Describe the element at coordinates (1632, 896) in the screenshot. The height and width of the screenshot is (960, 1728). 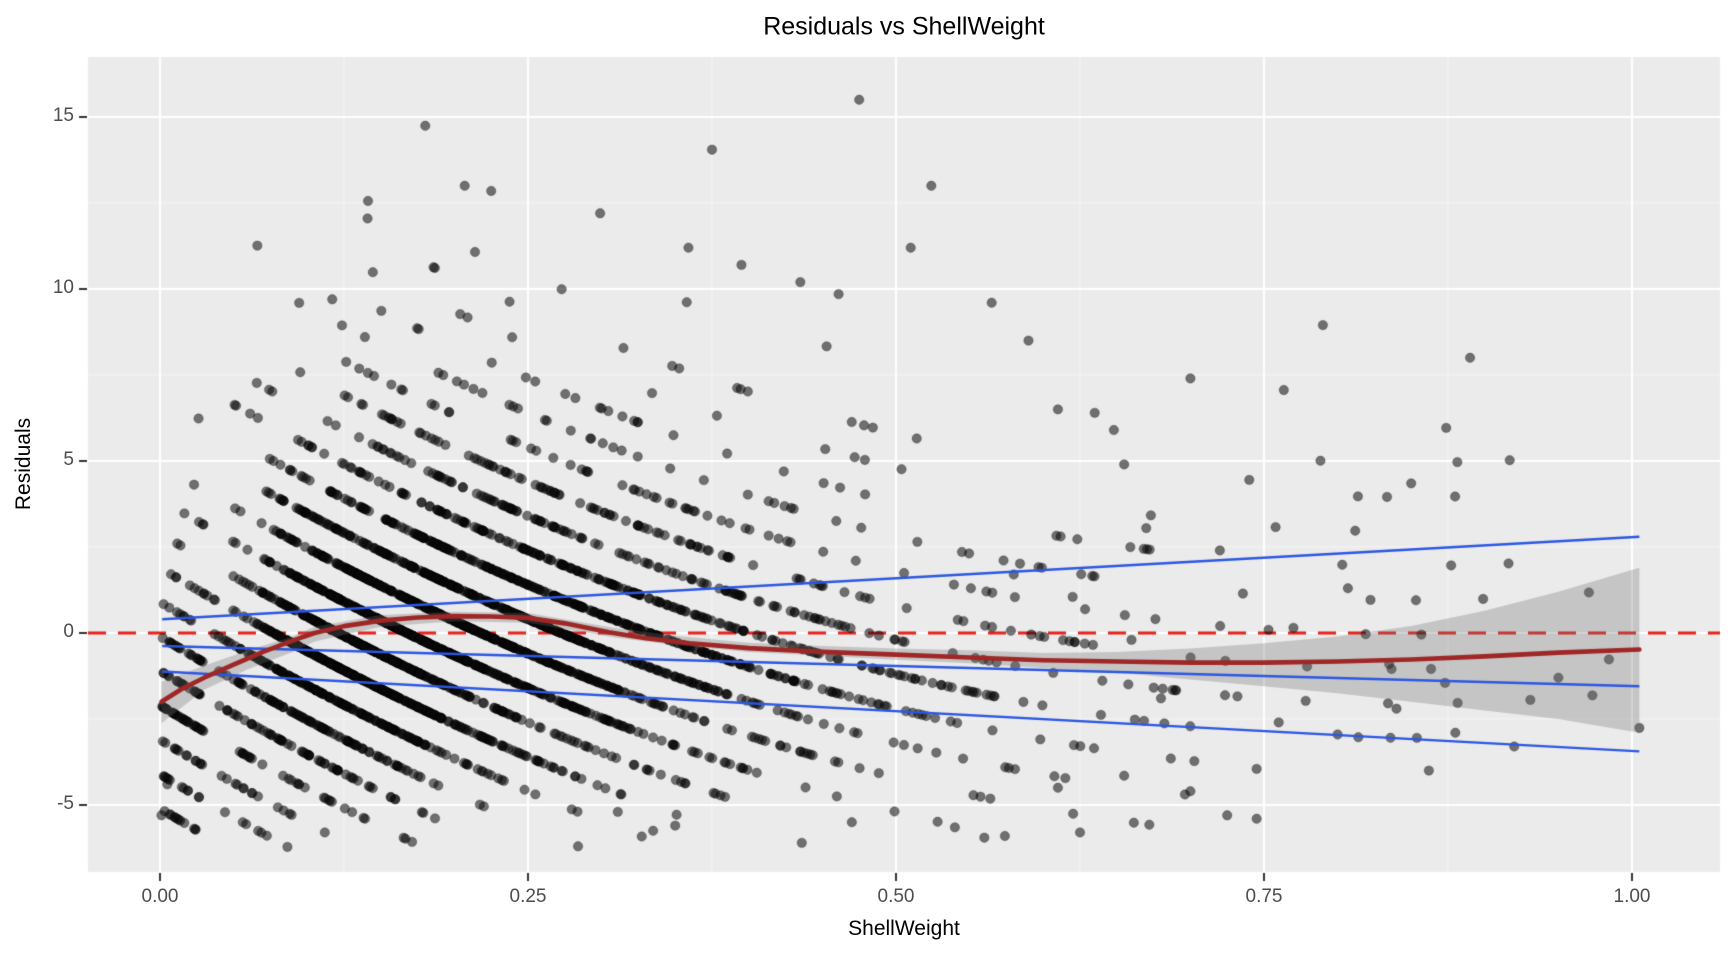
I see `x-tick-label-1.00: 1.00` at that location.